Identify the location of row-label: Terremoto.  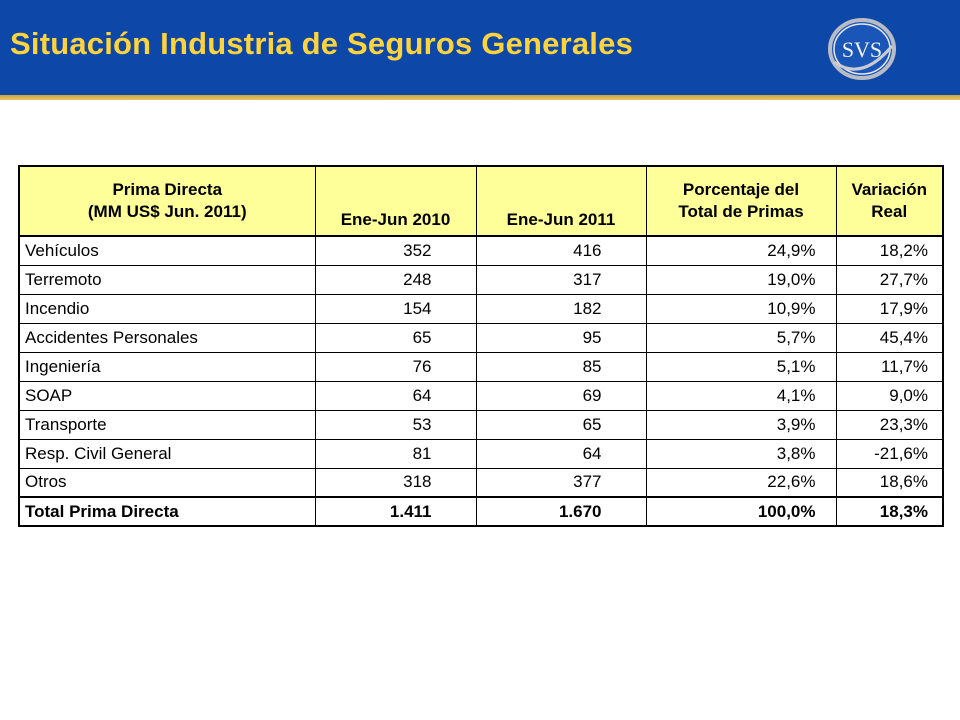
(167, 279).